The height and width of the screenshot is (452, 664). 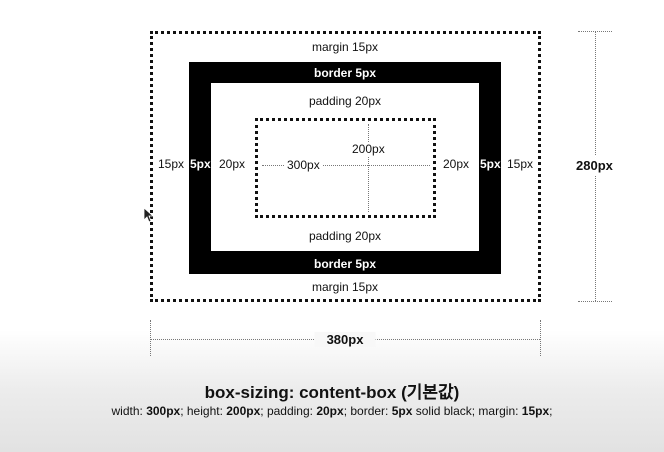 I want to click on total-height-label: 280px, so click(x=594, y=165).